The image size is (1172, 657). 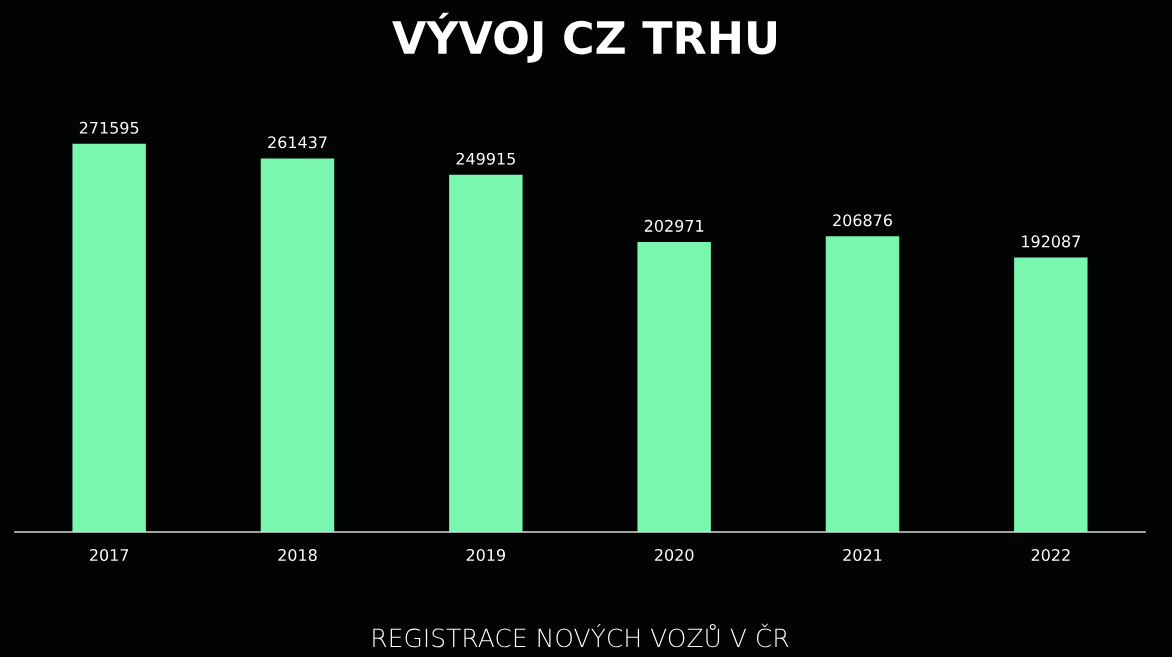 I want to click on data-label: 261437, so click(x=297, y=142).